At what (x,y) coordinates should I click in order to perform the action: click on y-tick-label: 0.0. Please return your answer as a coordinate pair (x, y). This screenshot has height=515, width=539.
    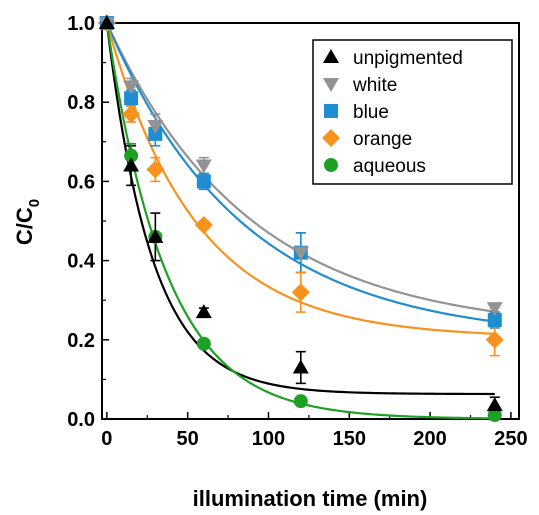
    Looking at the image, I should click on (81, 420).